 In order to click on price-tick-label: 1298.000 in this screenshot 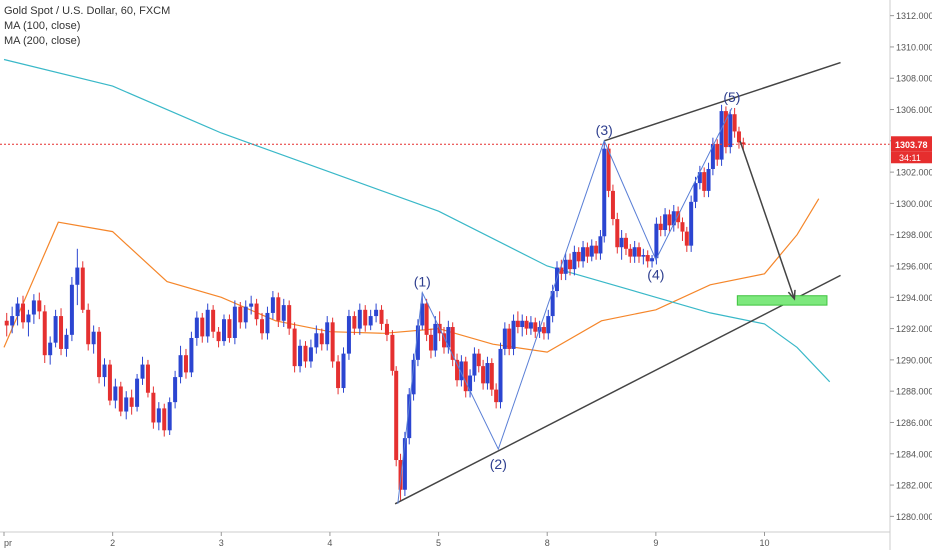, I will do `click(914, 235)`.